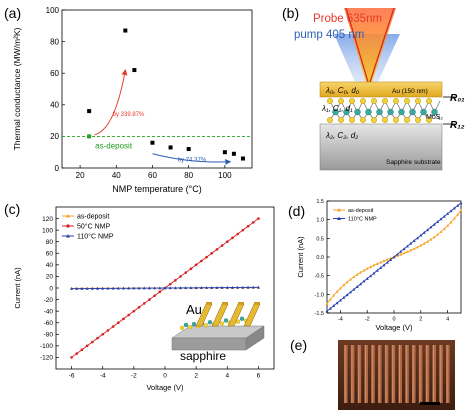 The height and width of the screenshot is (416, 474). I want to click on scale-bar, so click(430, 403).